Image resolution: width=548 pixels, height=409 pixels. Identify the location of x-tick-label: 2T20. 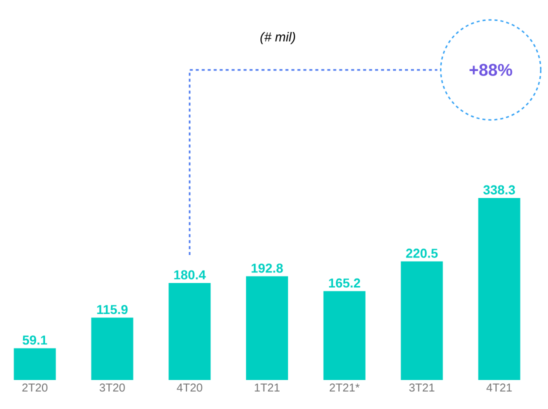
(35, 388).